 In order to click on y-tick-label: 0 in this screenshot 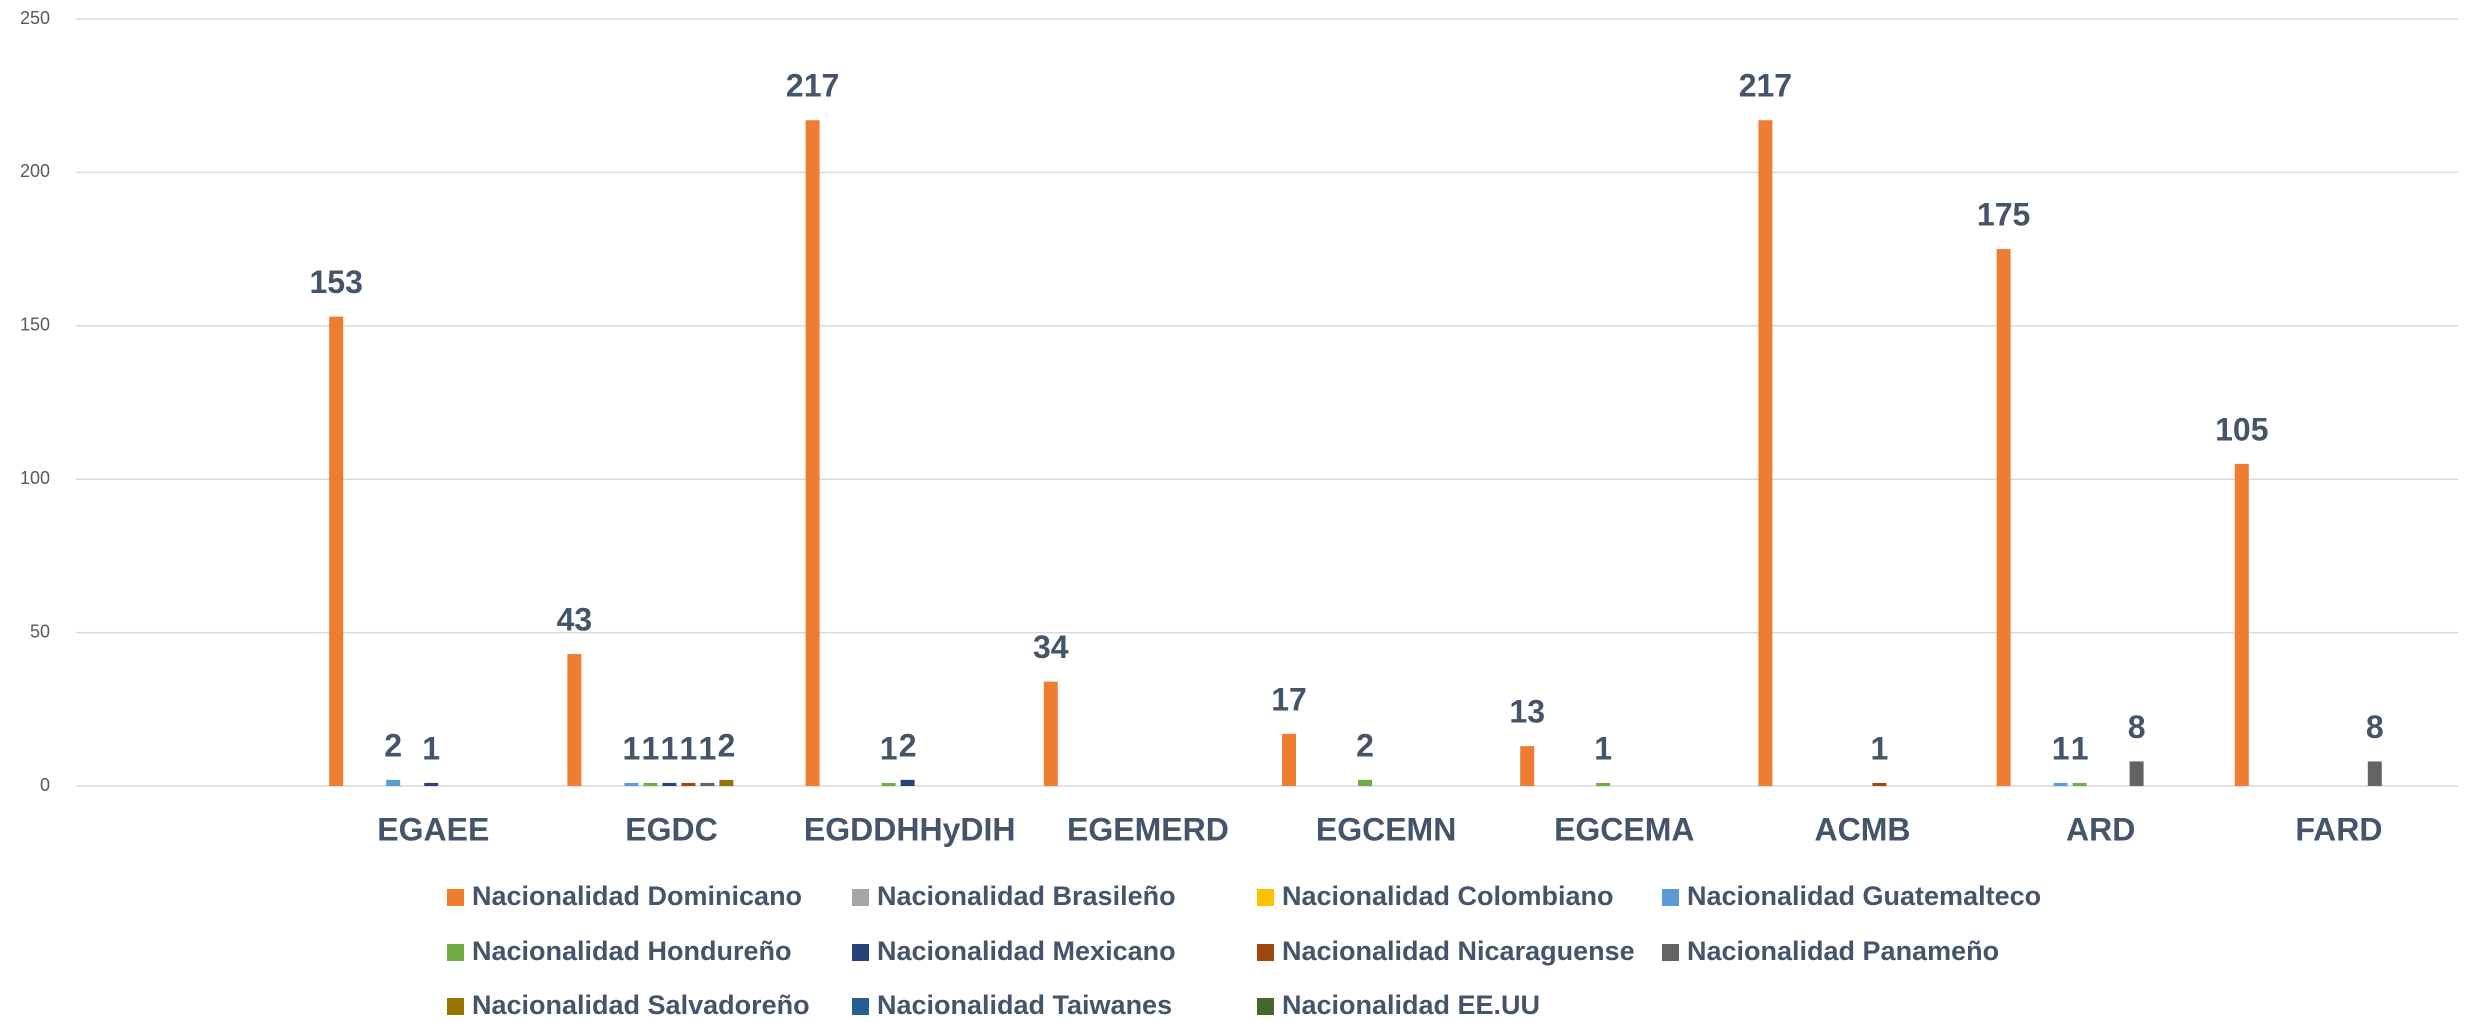, I will do `click(45, 785)`.